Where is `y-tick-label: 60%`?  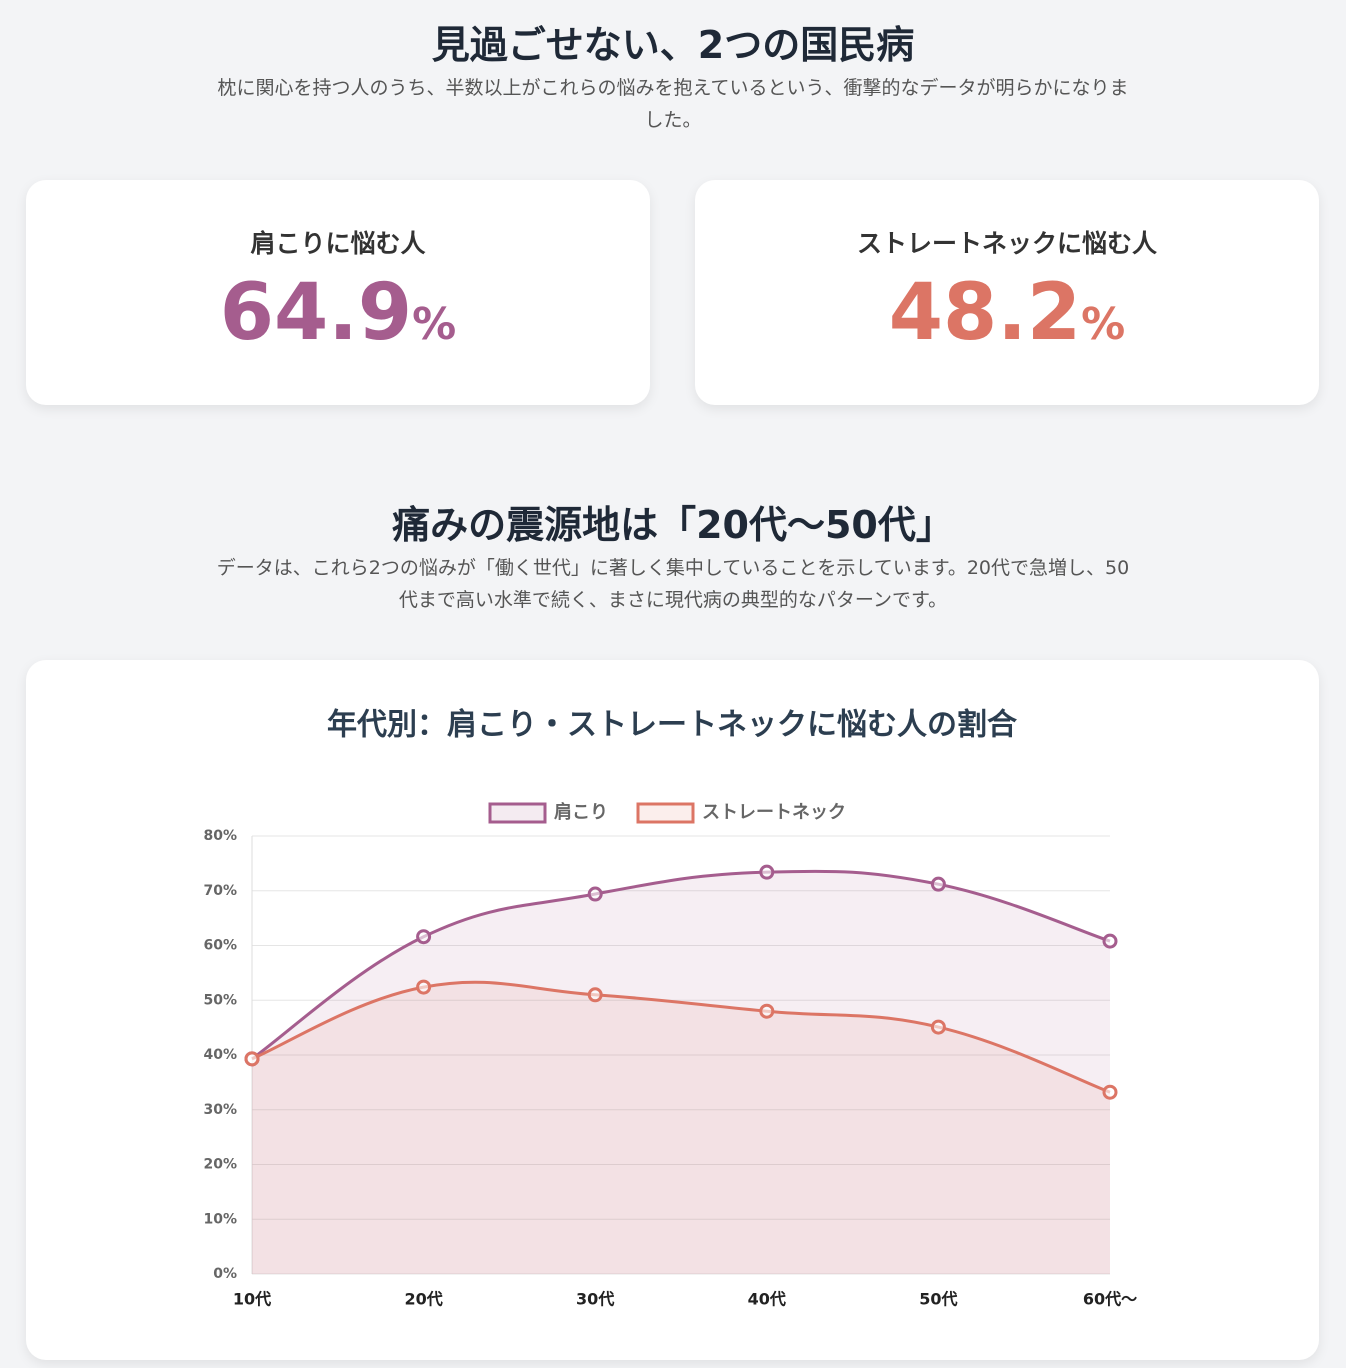 y-tick-label: 60% is located at coordinates (220, 946).